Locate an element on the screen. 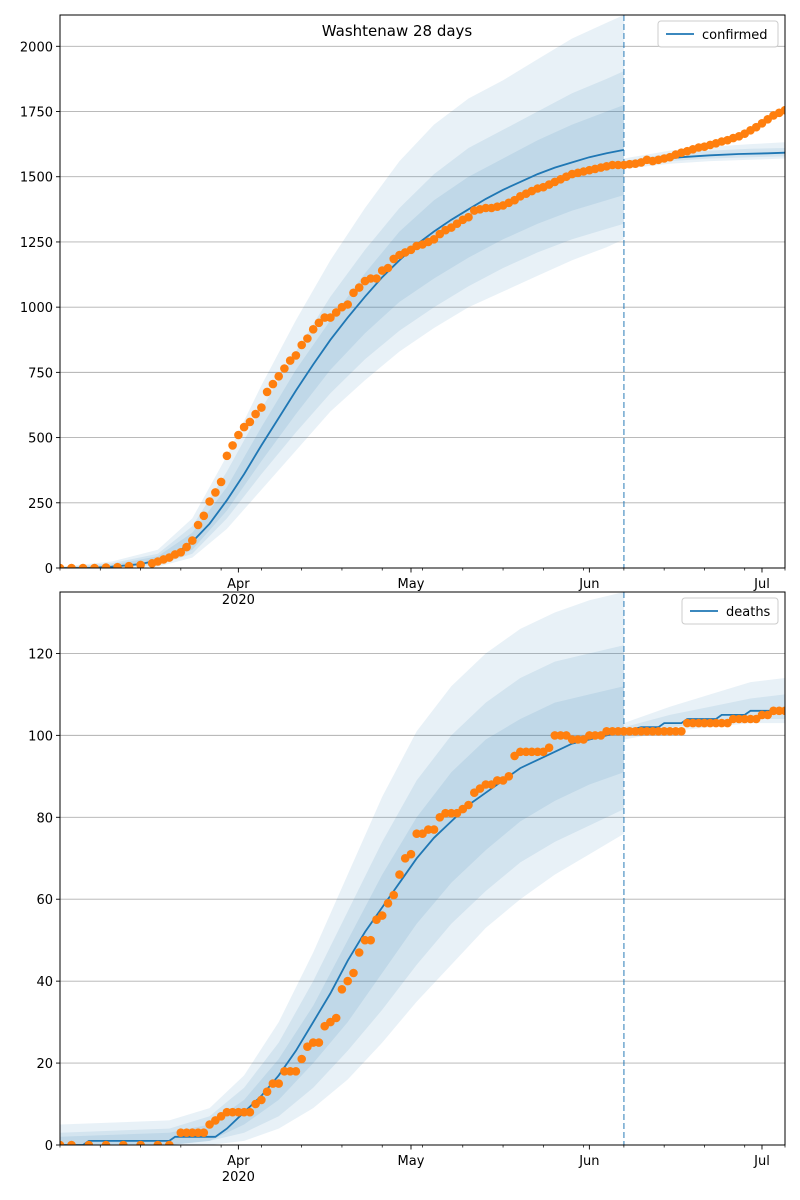 Image resolution: width=800 pixels, height=1200 pixels. y-tick-label: 20 is located at coordinates (44, 1064).